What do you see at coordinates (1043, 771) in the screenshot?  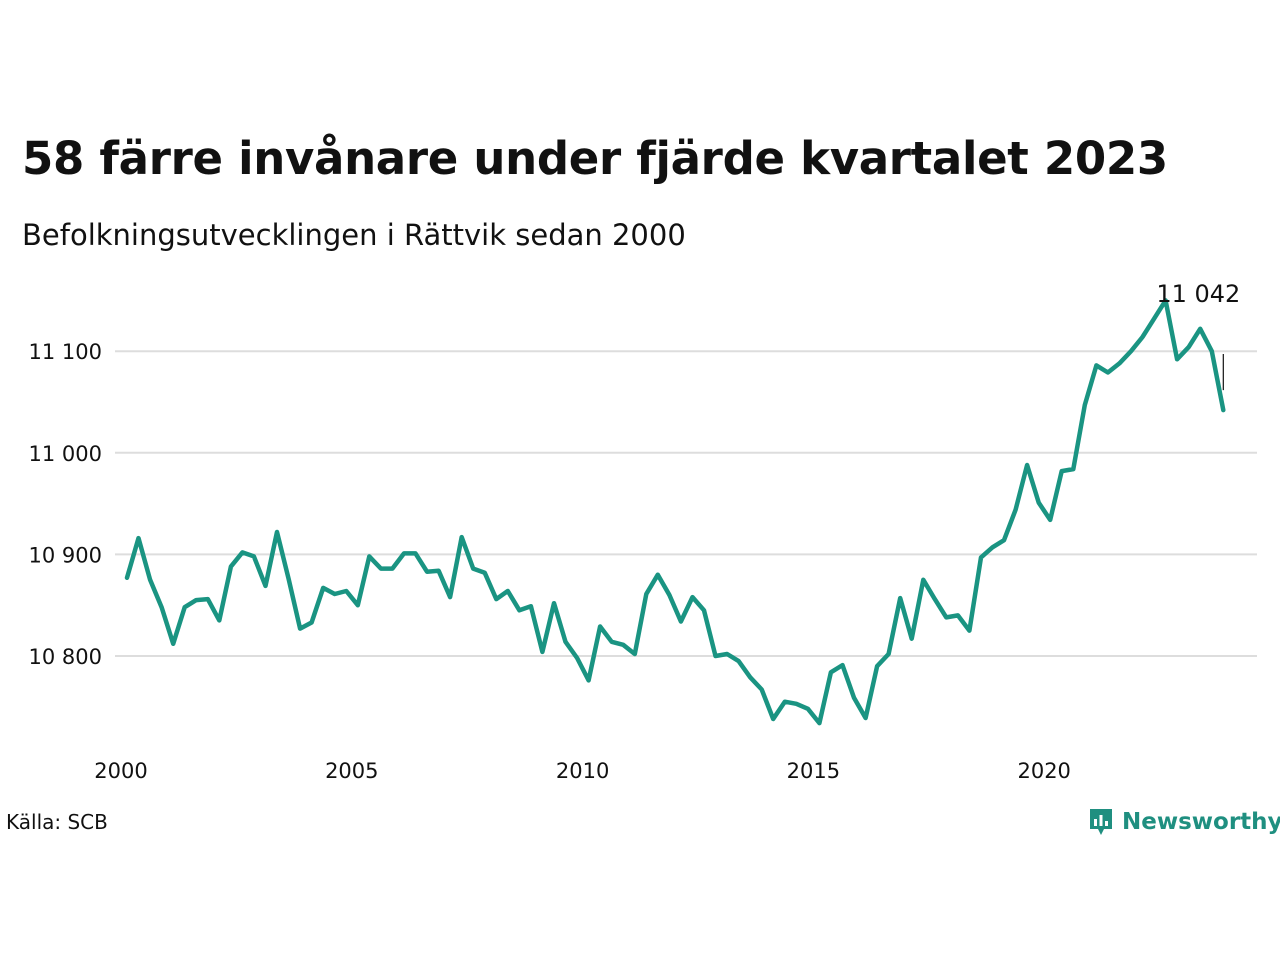 I see `x-tick-label: 2020` at bounding box center [1043, 771].